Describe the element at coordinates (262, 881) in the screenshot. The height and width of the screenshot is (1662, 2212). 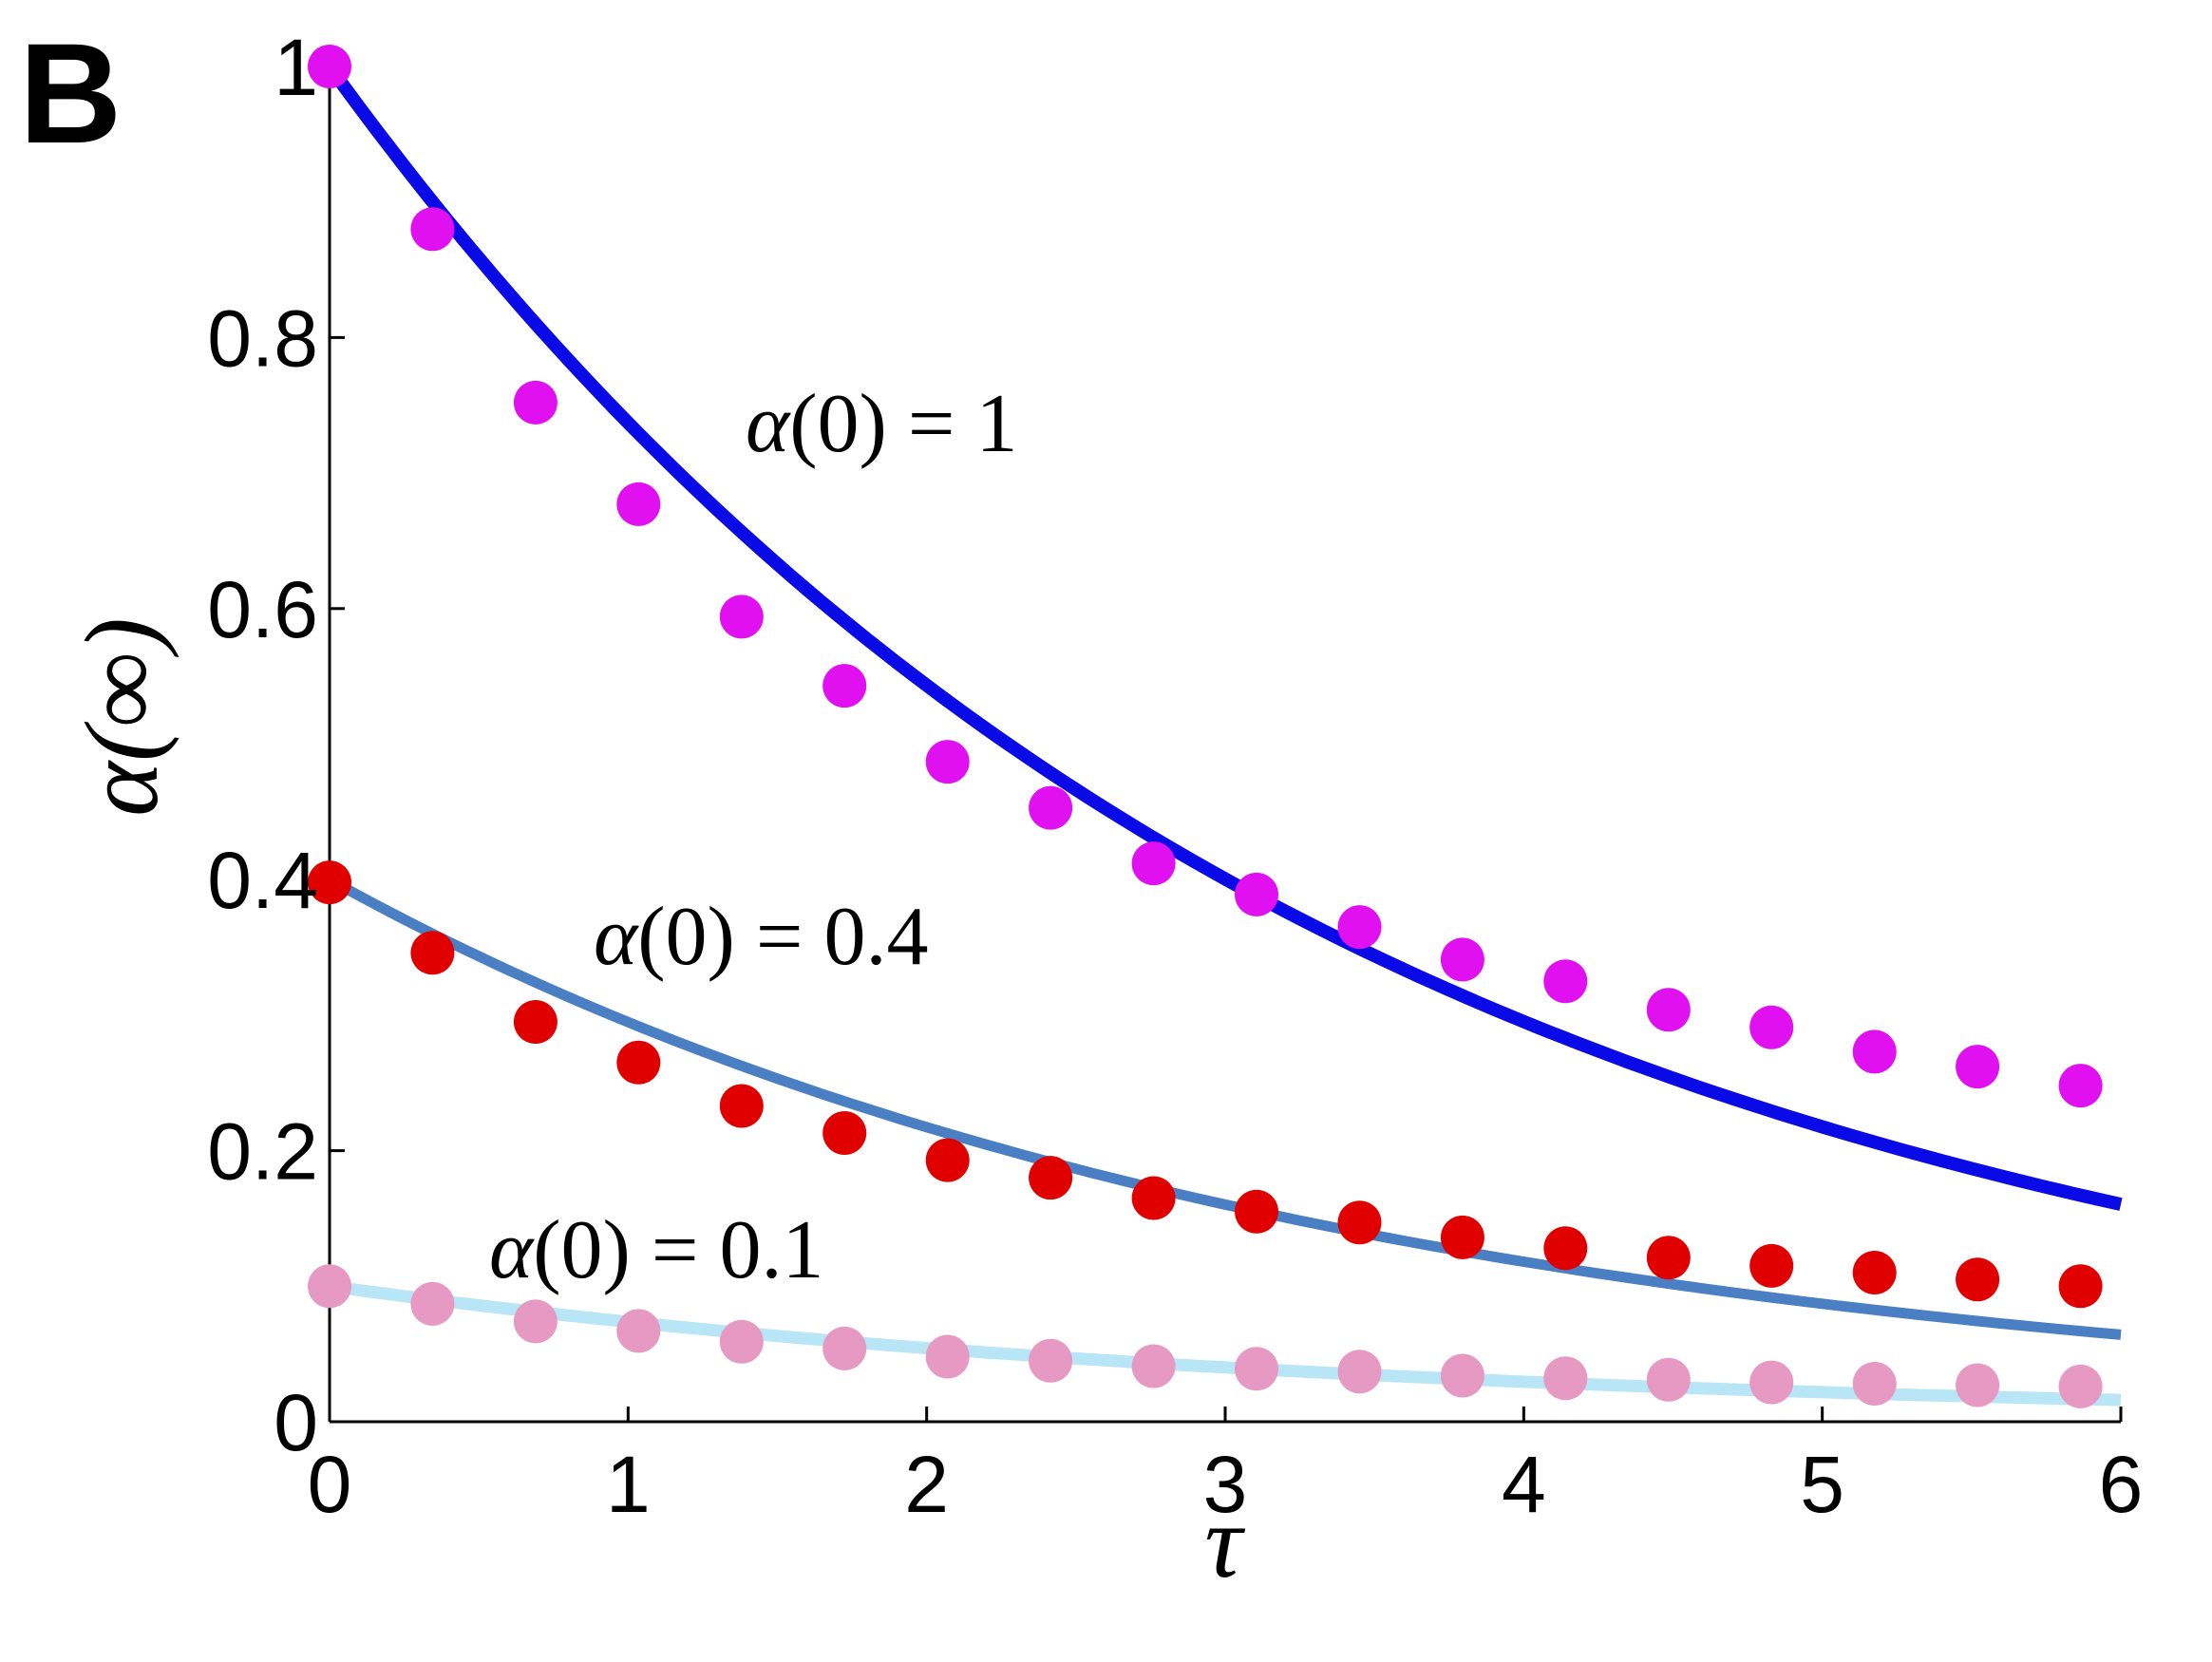
I see `y-tick-label-2: 0.4` at that location.